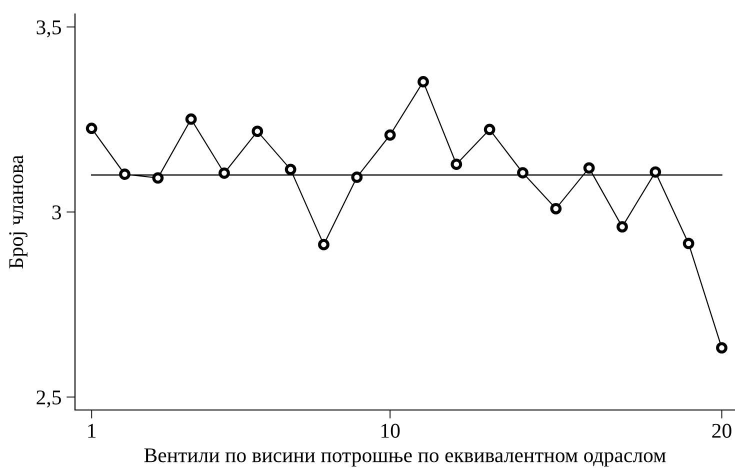  Describe the element at coordinates (92, 431) in the screenshot. I see `x-tick-label: 1` at that location.